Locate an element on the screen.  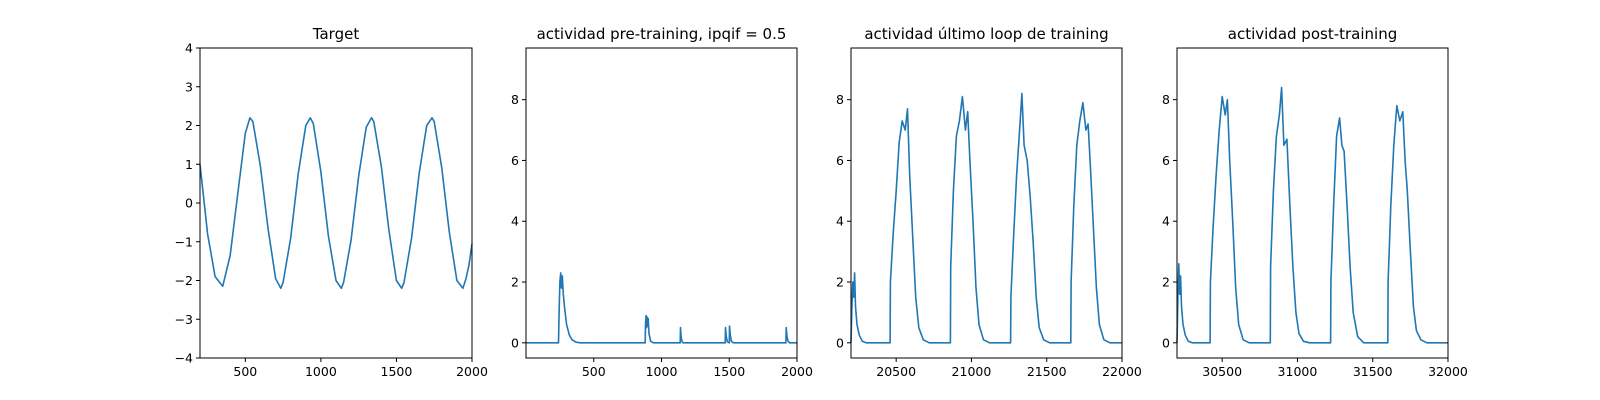
y-tick-label: −4 is located at coordinates (184, 358).